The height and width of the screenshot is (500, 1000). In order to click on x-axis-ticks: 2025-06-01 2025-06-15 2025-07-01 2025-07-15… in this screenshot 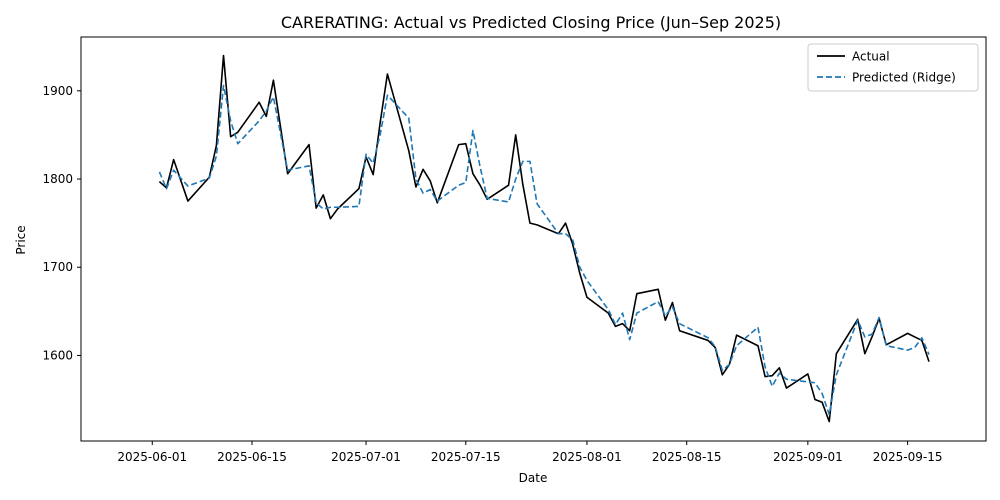, I will do `click(529, 452)`.